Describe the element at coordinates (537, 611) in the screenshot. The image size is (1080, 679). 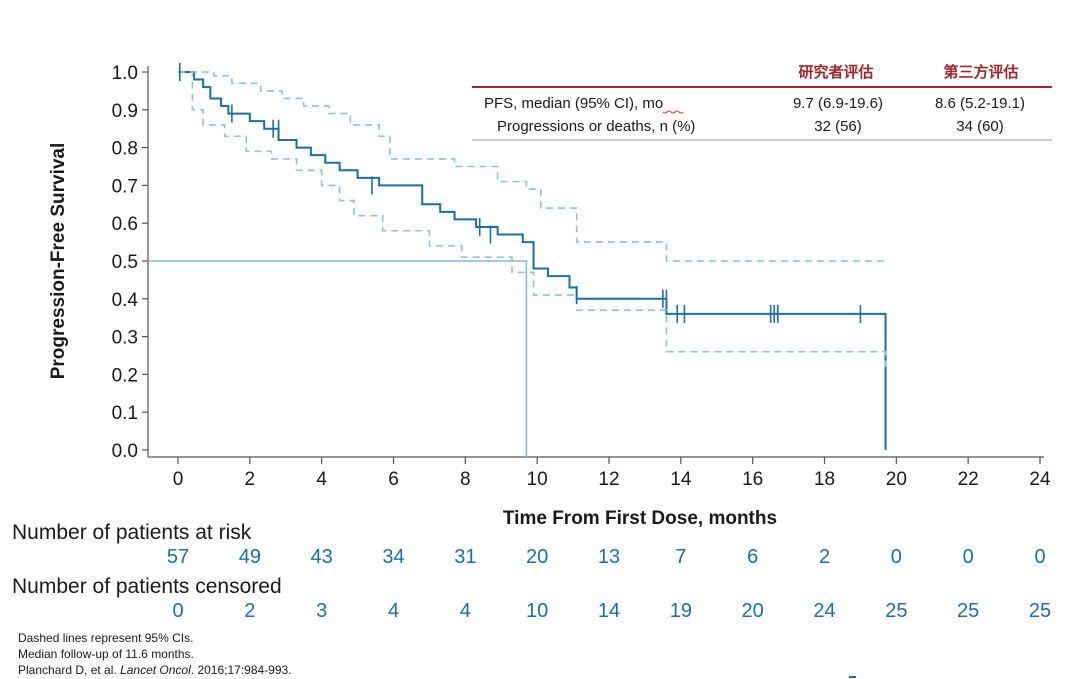
I see `censored-count: 10` at that location.